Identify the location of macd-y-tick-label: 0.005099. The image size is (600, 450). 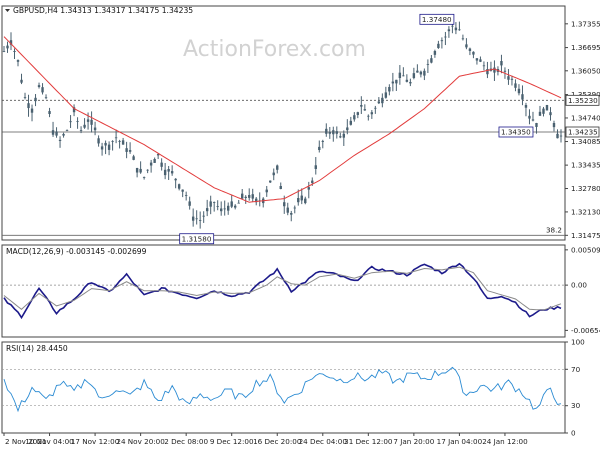
(585, 249).